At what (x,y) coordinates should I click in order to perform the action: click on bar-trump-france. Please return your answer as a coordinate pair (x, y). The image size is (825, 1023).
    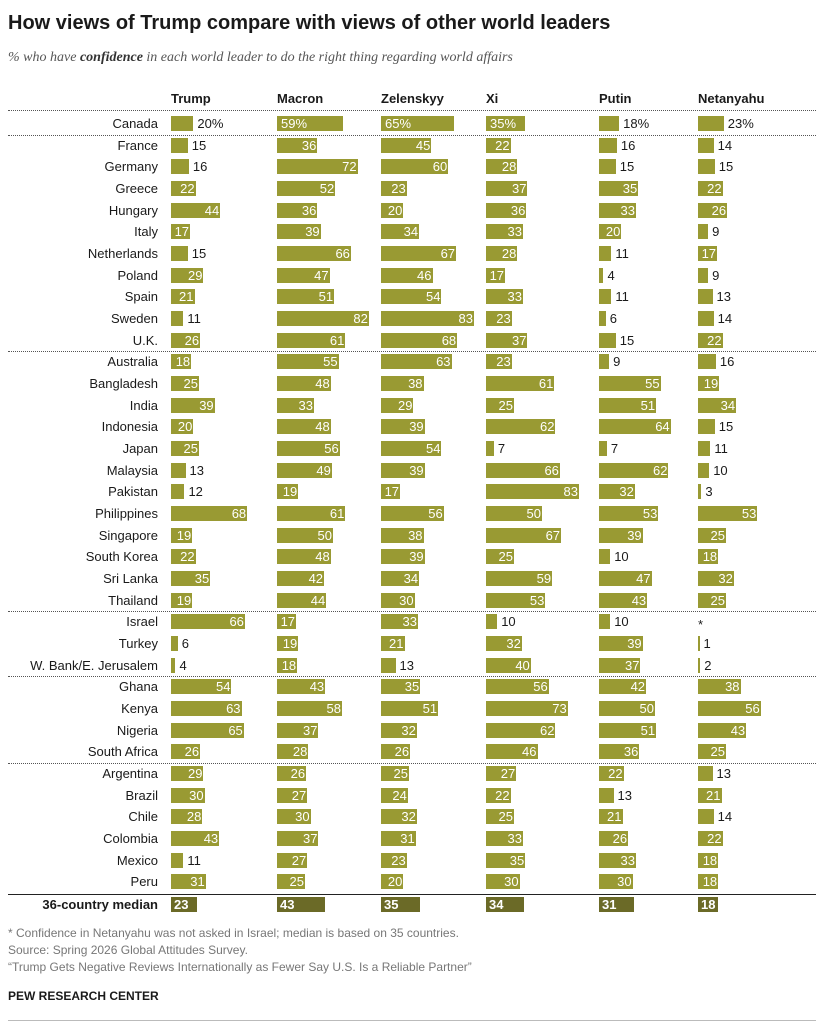
    Looking at the image, I should click on (179, 145).